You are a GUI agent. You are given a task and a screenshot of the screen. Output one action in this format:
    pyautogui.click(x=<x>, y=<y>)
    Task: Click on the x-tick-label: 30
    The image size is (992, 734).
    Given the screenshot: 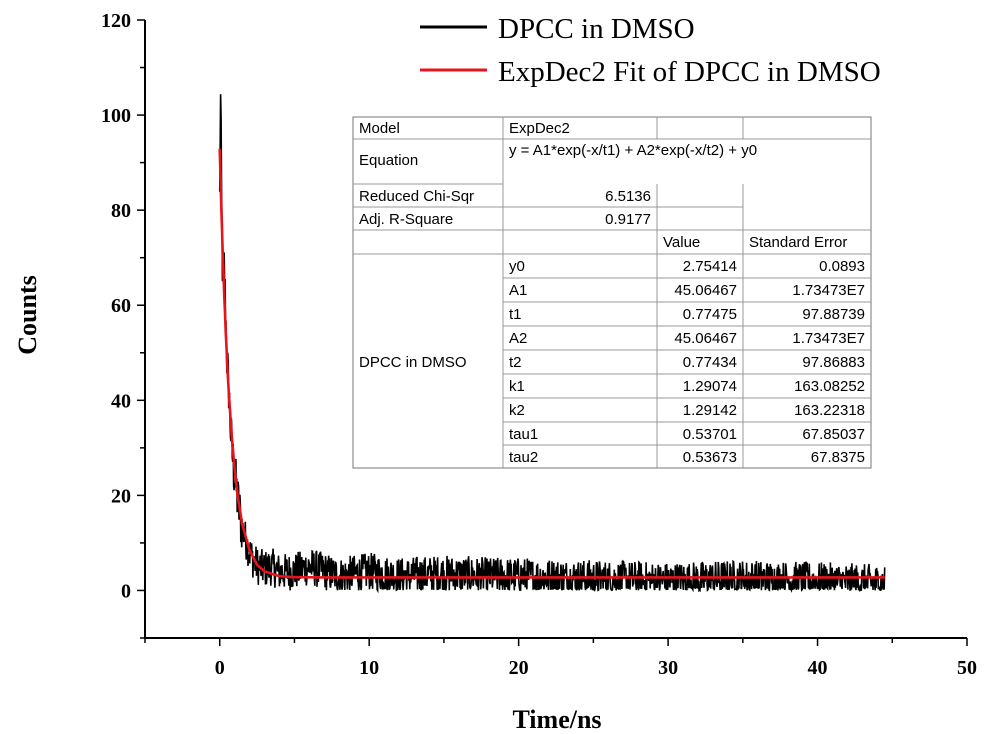 What is the action you would take?
    pyautogui.click(x=668, y=668)
    